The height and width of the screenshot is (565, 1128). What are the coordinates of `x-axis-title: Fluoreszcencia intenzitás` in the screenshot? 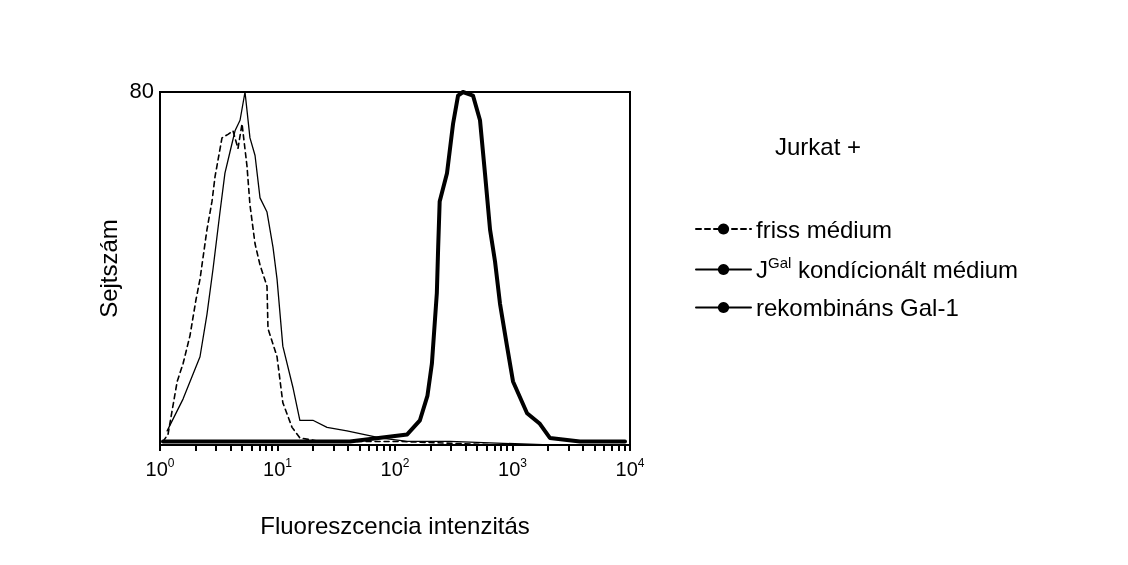 It's located at (395, 525).